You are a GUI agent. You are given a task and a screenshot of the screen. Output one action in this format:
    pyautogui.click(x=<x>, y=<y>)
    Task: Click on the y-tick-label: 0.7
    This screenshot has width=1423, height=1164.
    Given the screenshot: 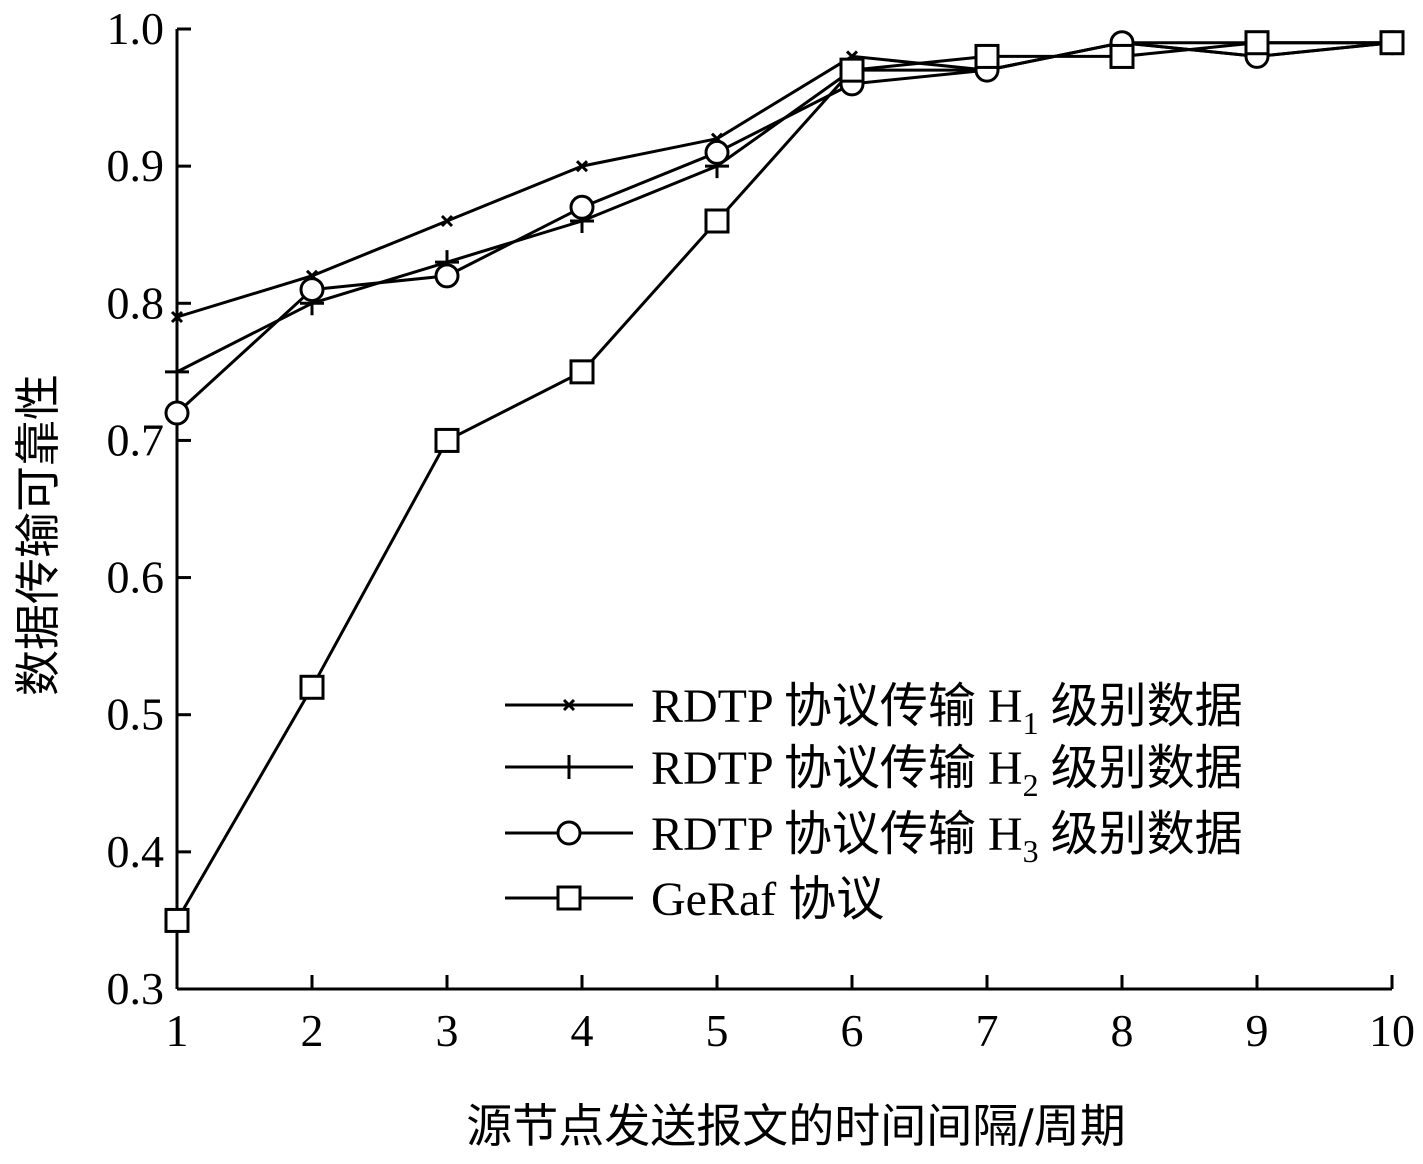 What is the action you would take?
    pyautogui.click(x=136, y=439)
    